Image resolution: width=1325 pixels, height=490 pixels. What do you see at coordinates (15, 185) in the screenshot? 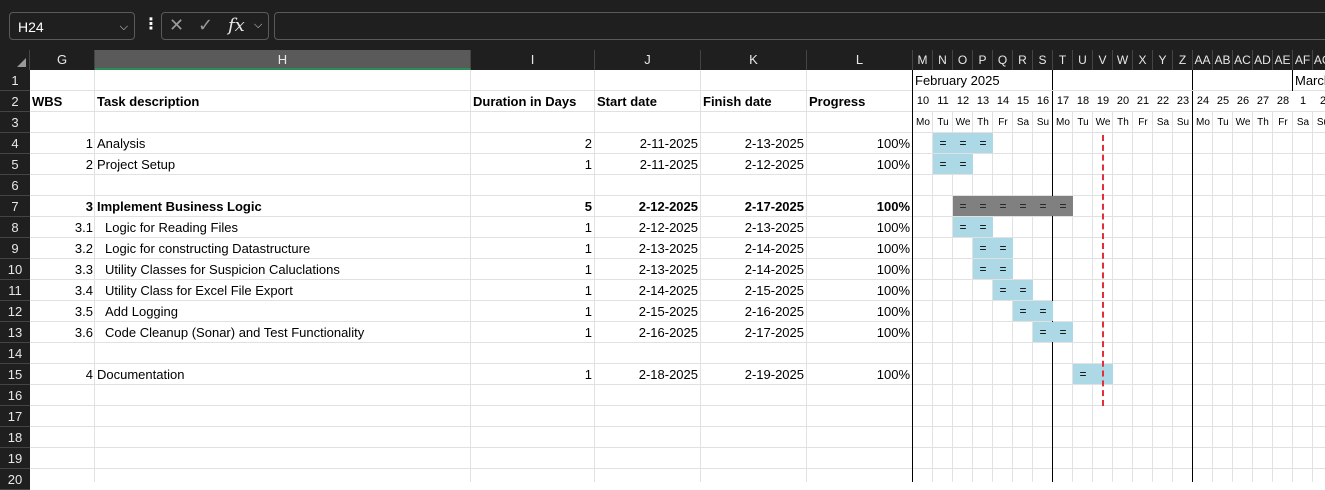
I see `row-header: 6` at bounding box center [15, 185].